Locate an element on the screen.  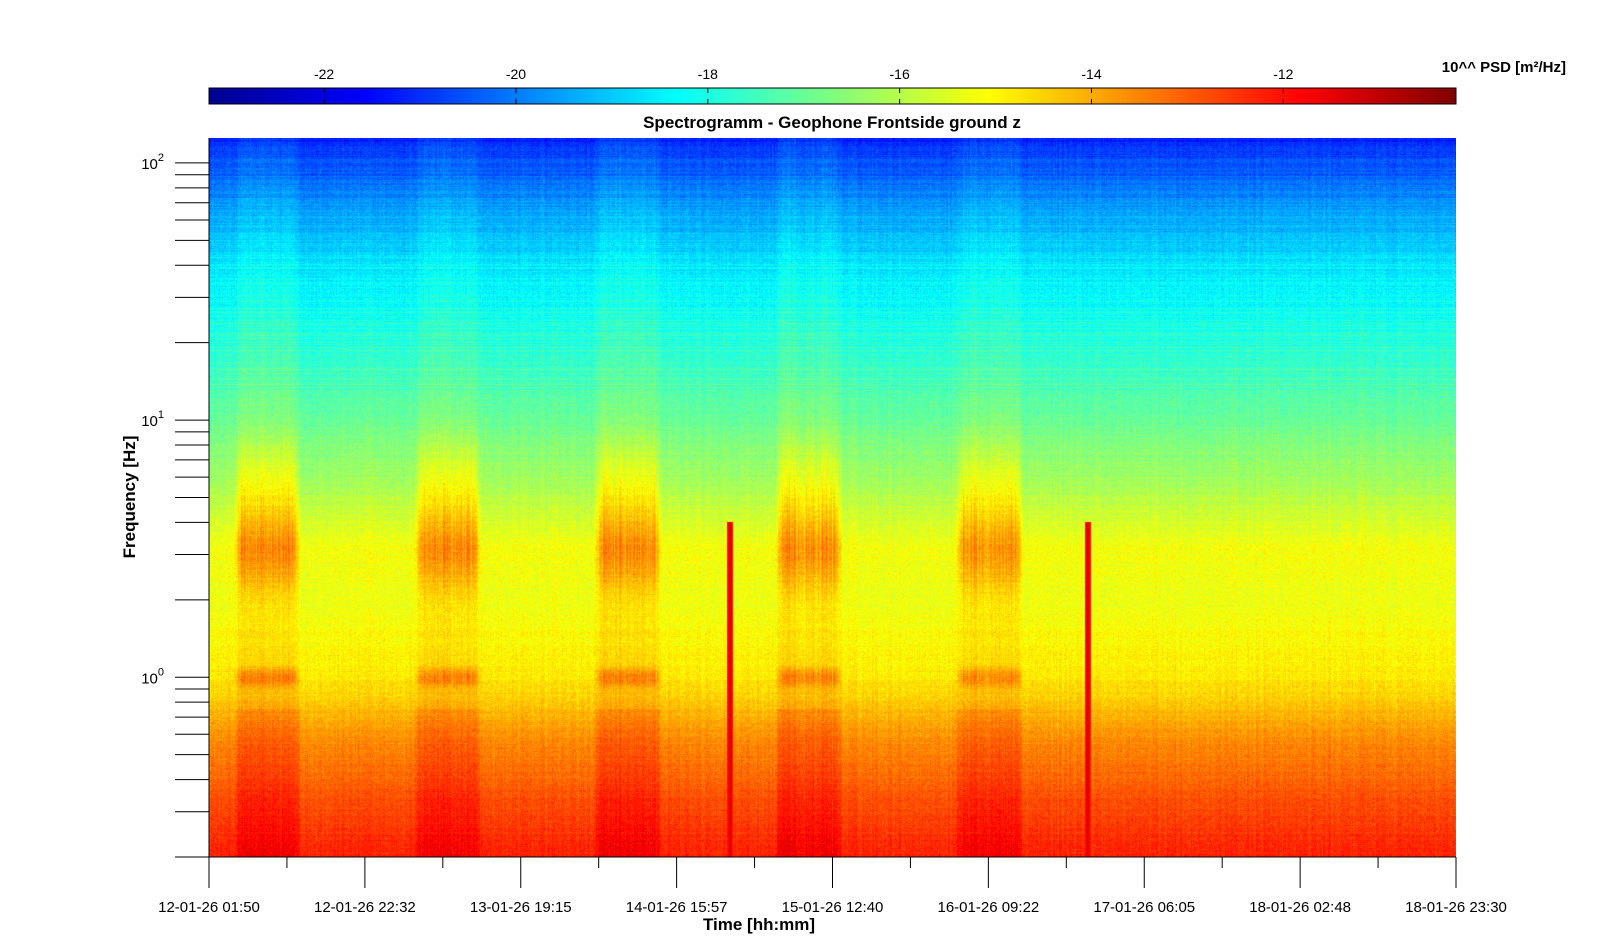
y-axis-label: Frequency [Hz] is located at coordinates (129, 497).